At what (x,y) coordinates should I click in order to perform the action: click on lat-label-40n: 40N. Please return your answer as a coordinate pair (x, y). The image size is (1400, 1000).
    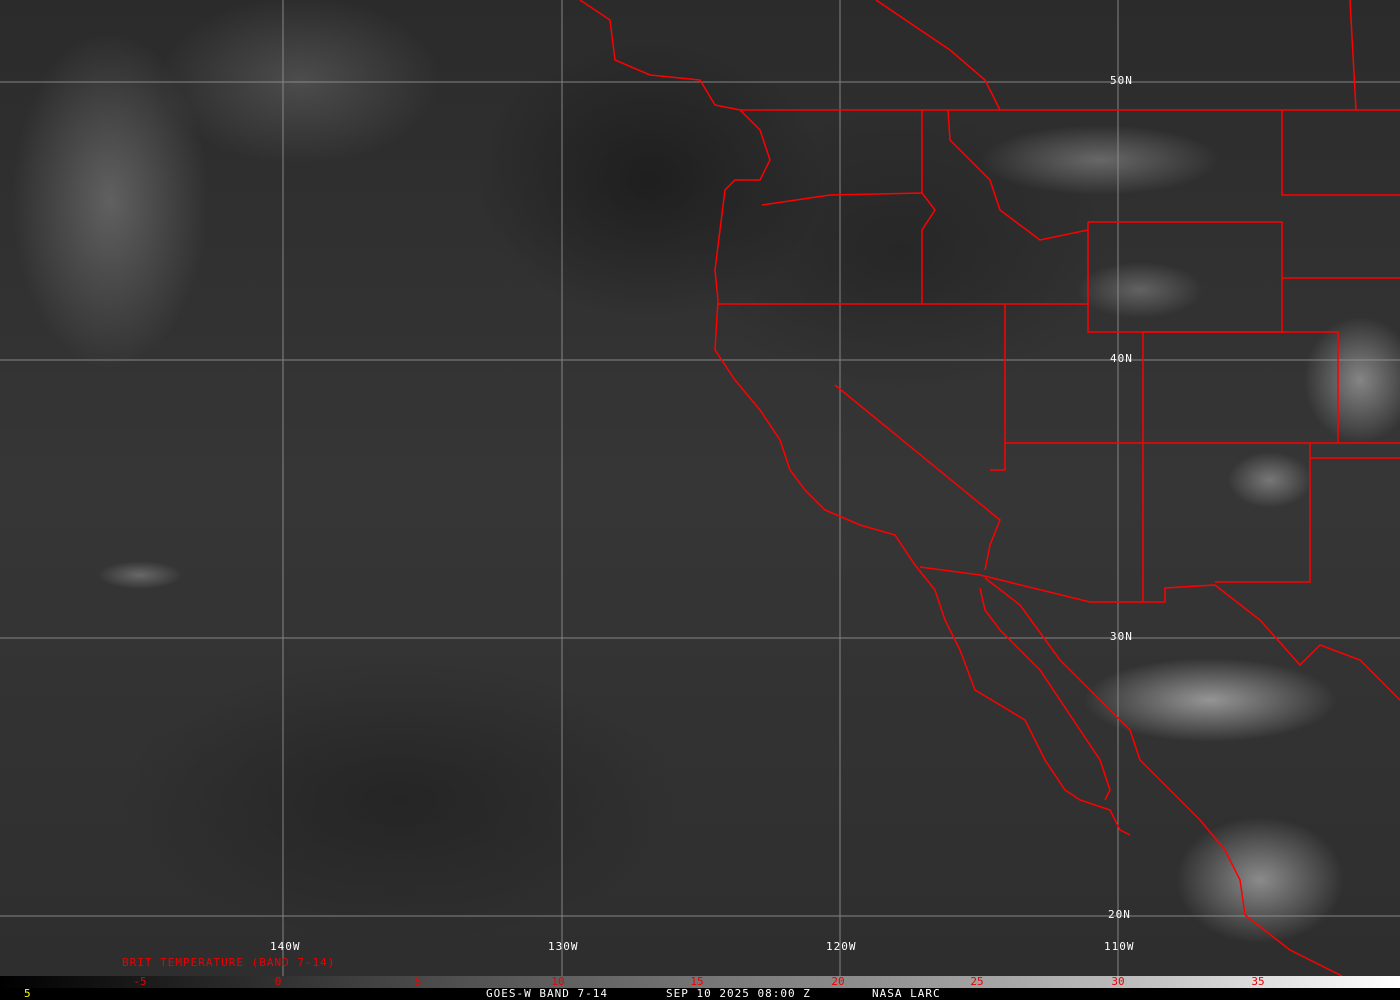
    Looking at the image, I should click on (1121, 358).